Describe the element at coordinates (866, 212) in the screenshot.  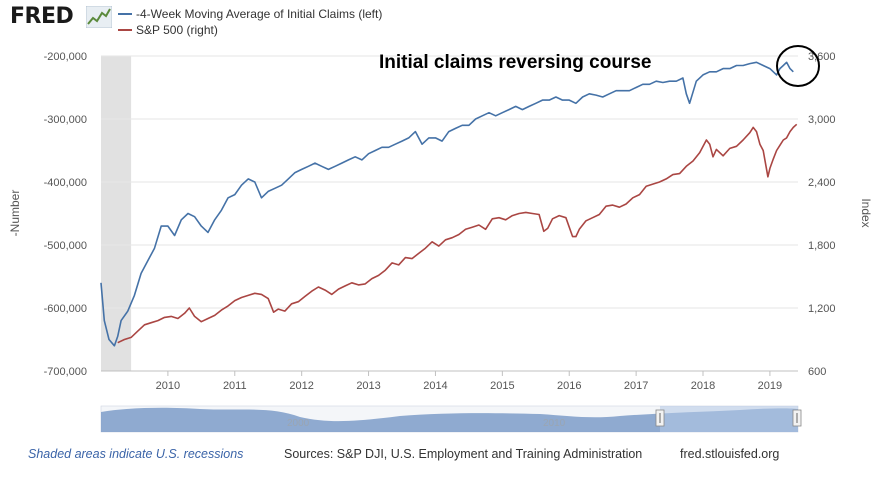
I see `right-axis-label: Index` at that location.